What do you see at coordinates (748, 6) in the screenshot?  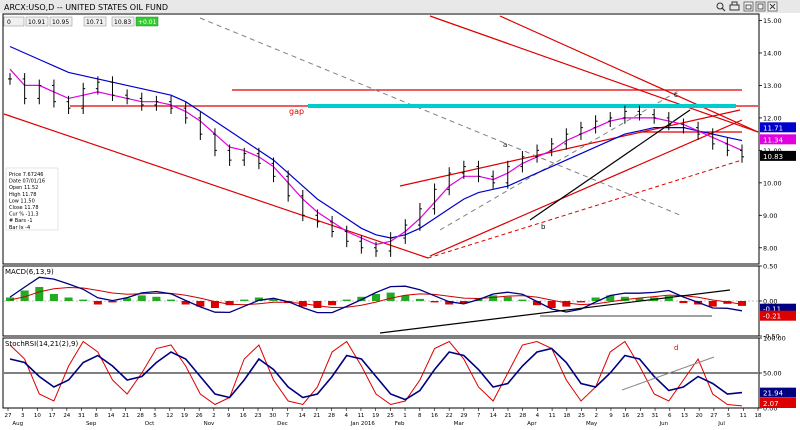 I see `restore-icon` at bounding box center [748, 6].